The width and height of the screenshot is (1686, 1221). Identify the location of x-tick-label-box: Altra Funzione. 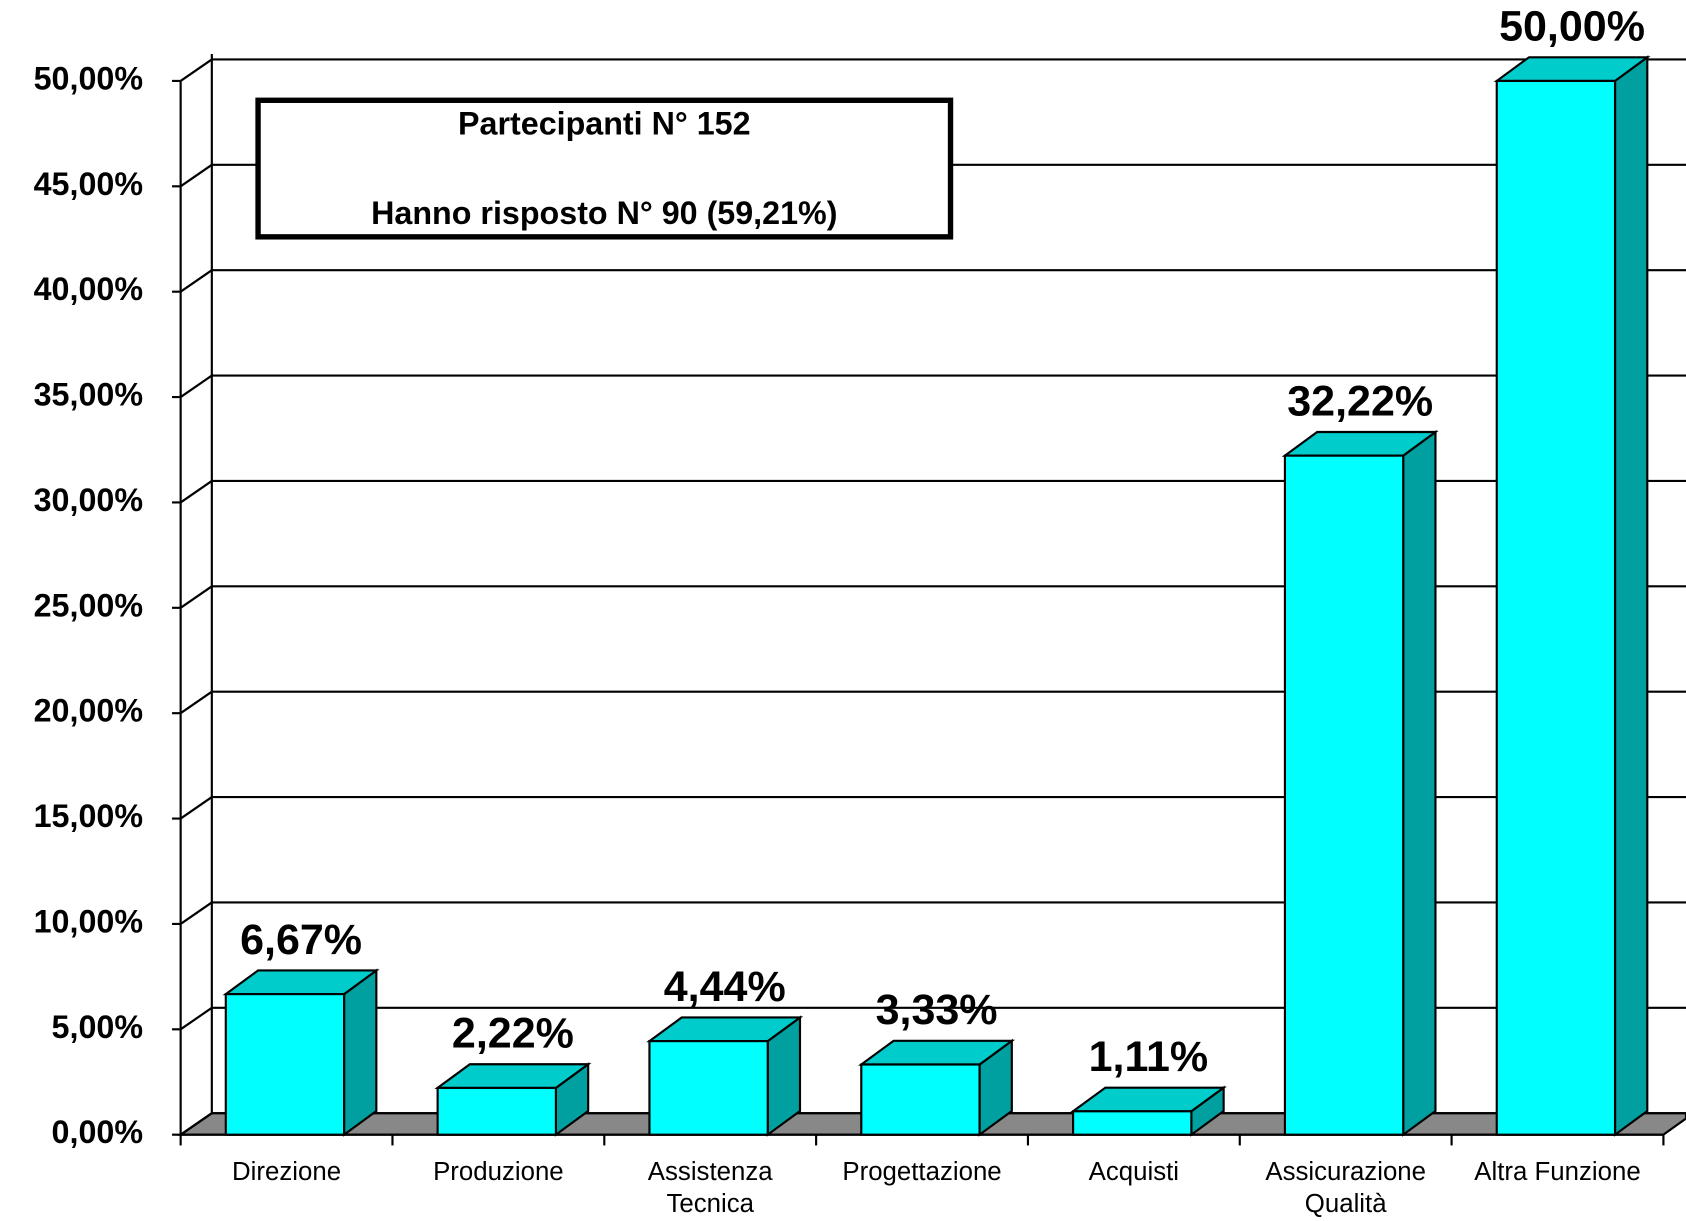
(1557, 1172).